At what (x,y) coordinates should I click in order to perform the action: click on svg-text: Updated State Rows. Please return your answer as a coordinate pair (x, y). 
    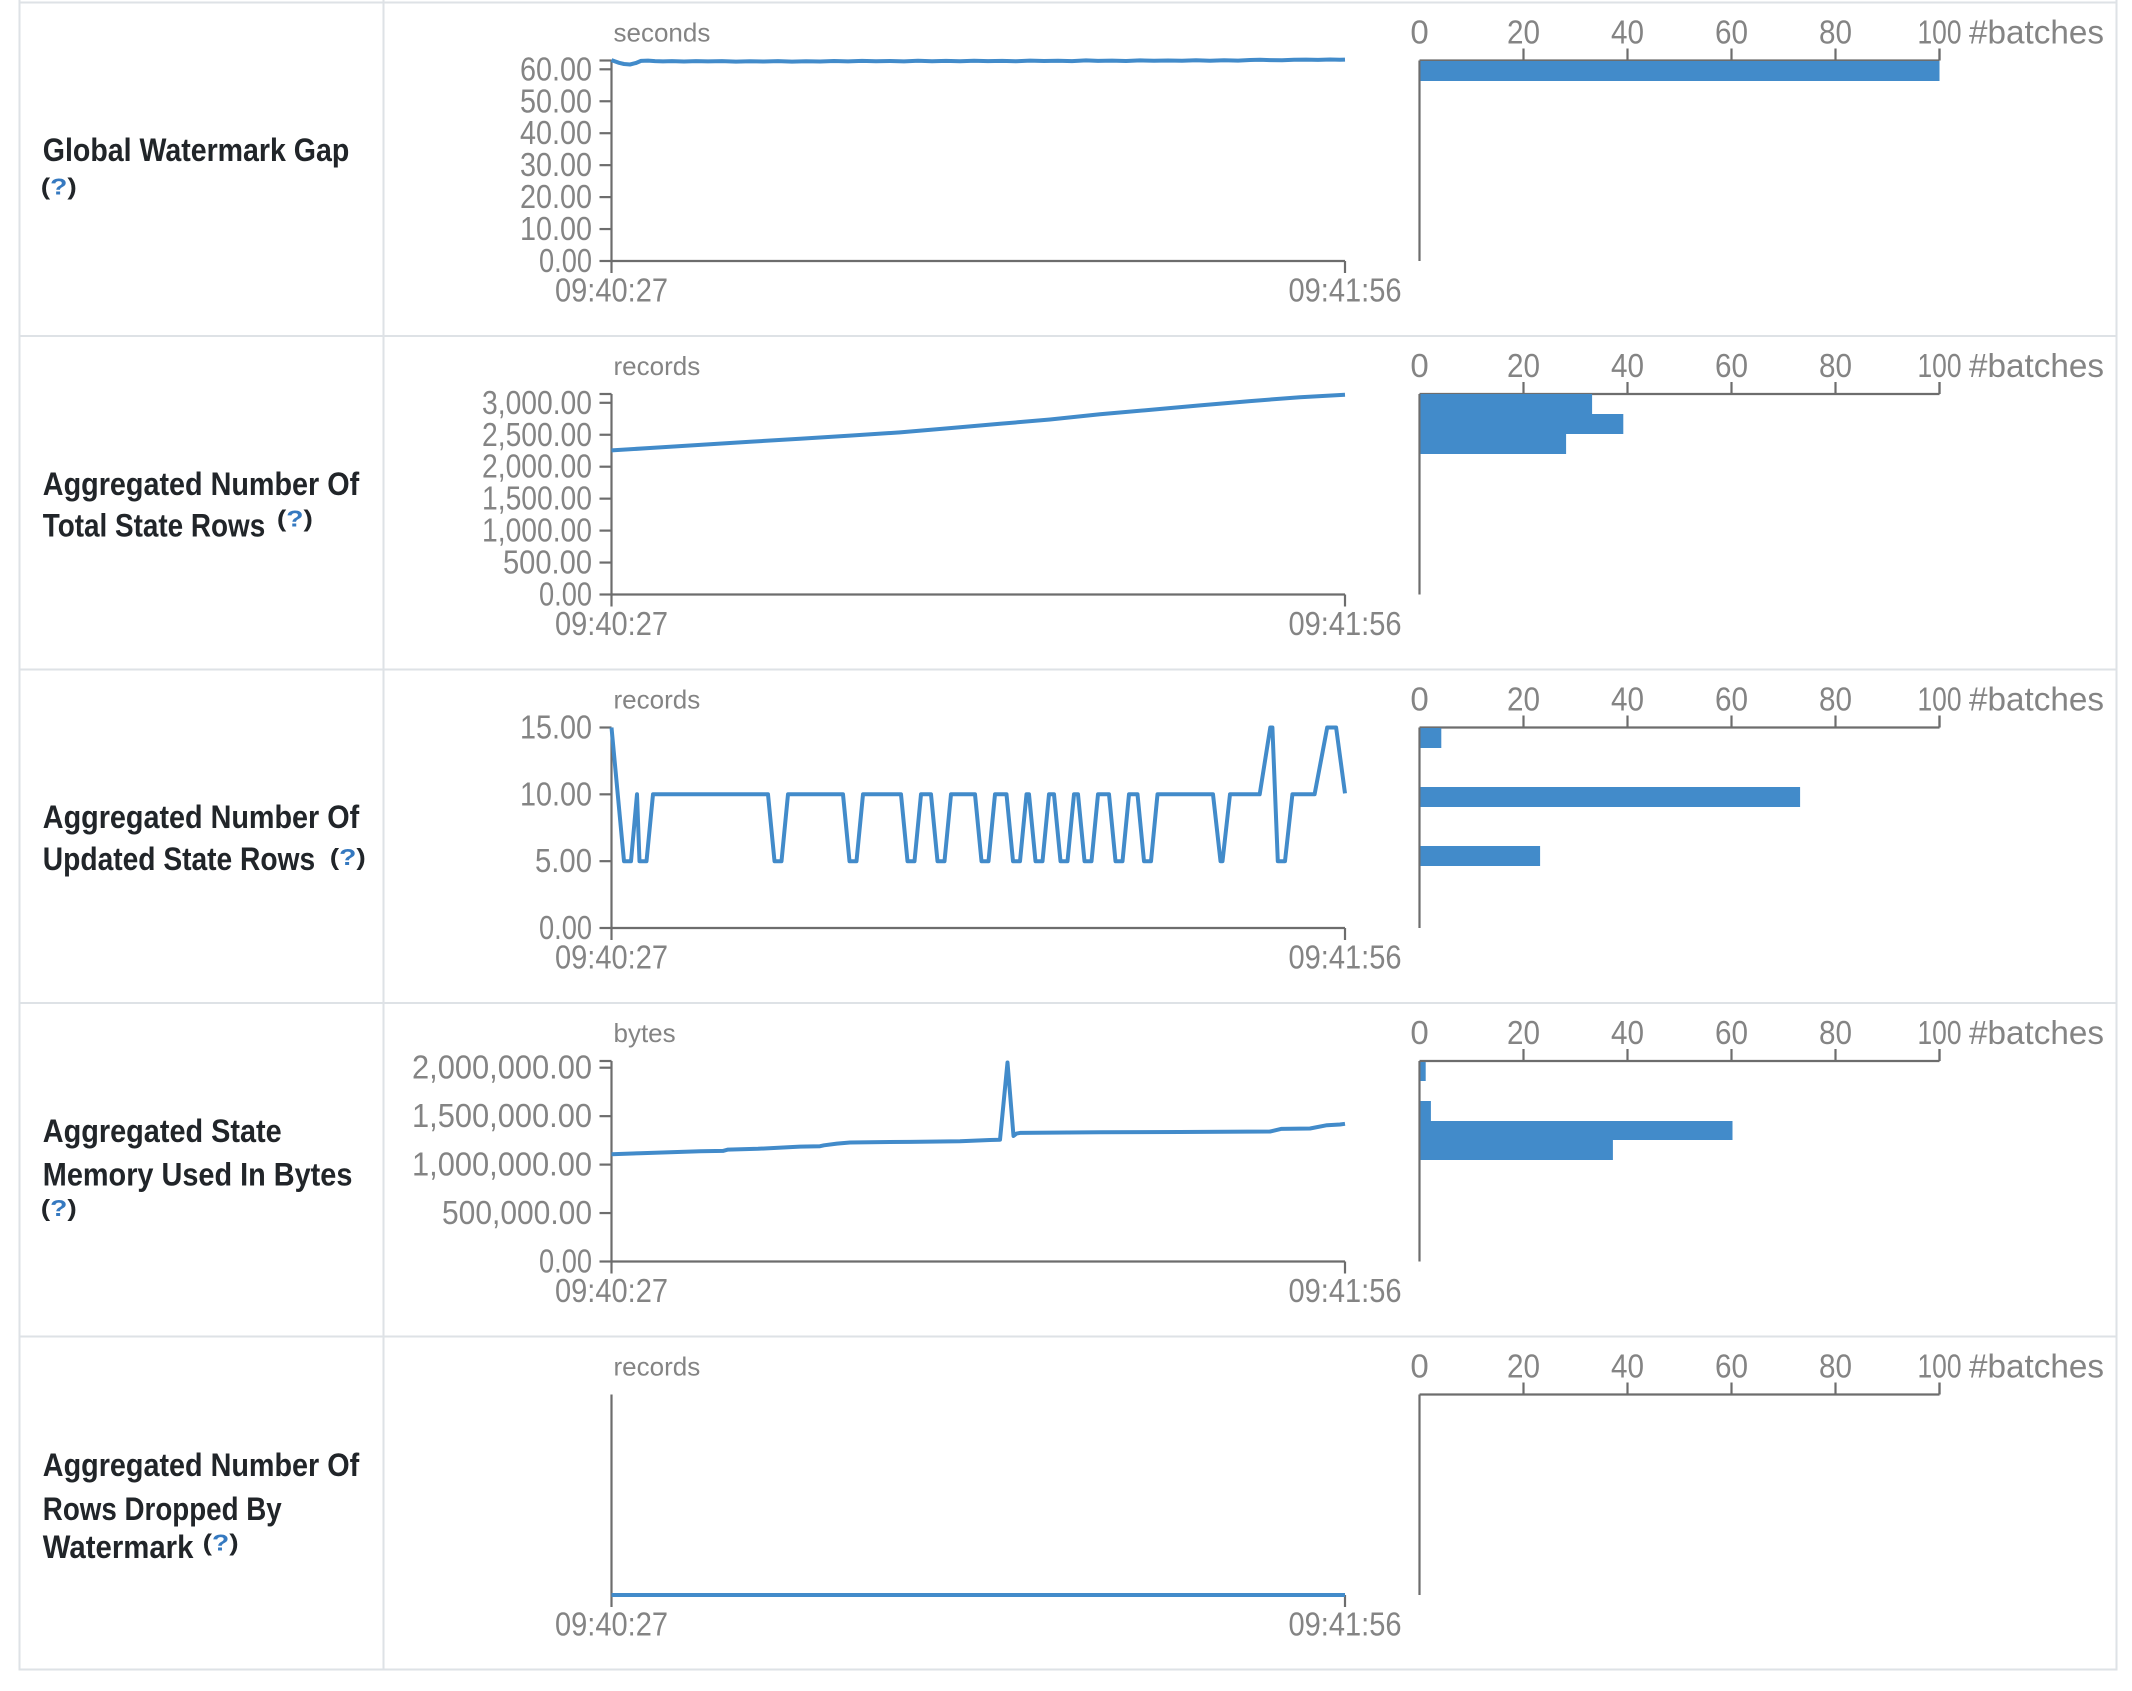
    Looking at the image, I should click on (179, 859).